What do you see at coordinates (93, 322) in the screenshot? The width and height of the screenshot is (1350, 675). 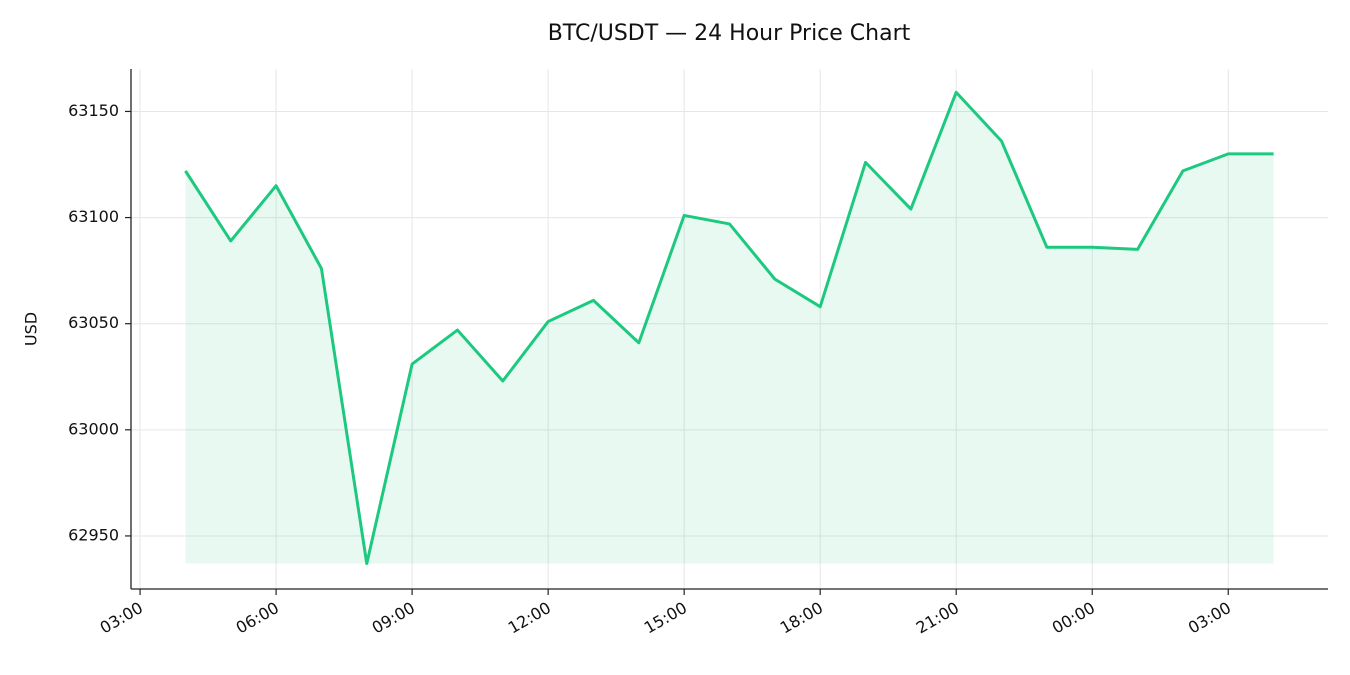 I see `y-tick-label: 63050` at bounding box center [93, 322].